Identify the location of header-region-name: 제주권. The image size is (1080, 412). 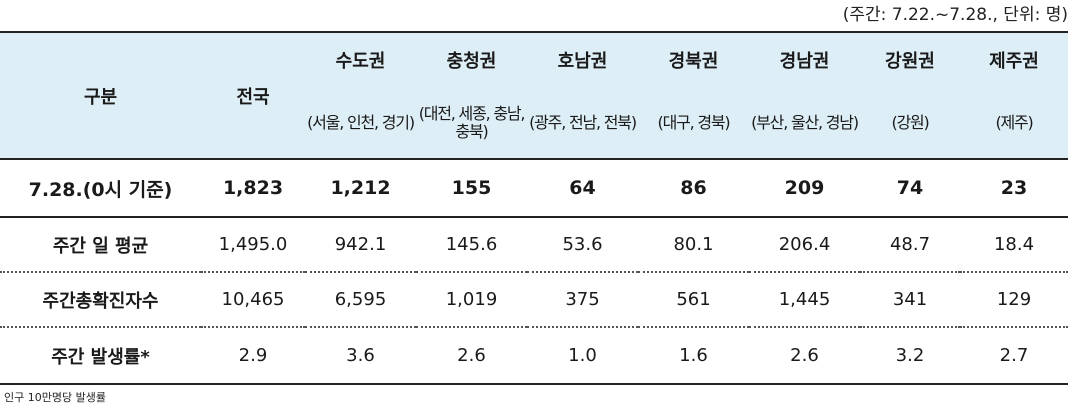
(1014, 59).